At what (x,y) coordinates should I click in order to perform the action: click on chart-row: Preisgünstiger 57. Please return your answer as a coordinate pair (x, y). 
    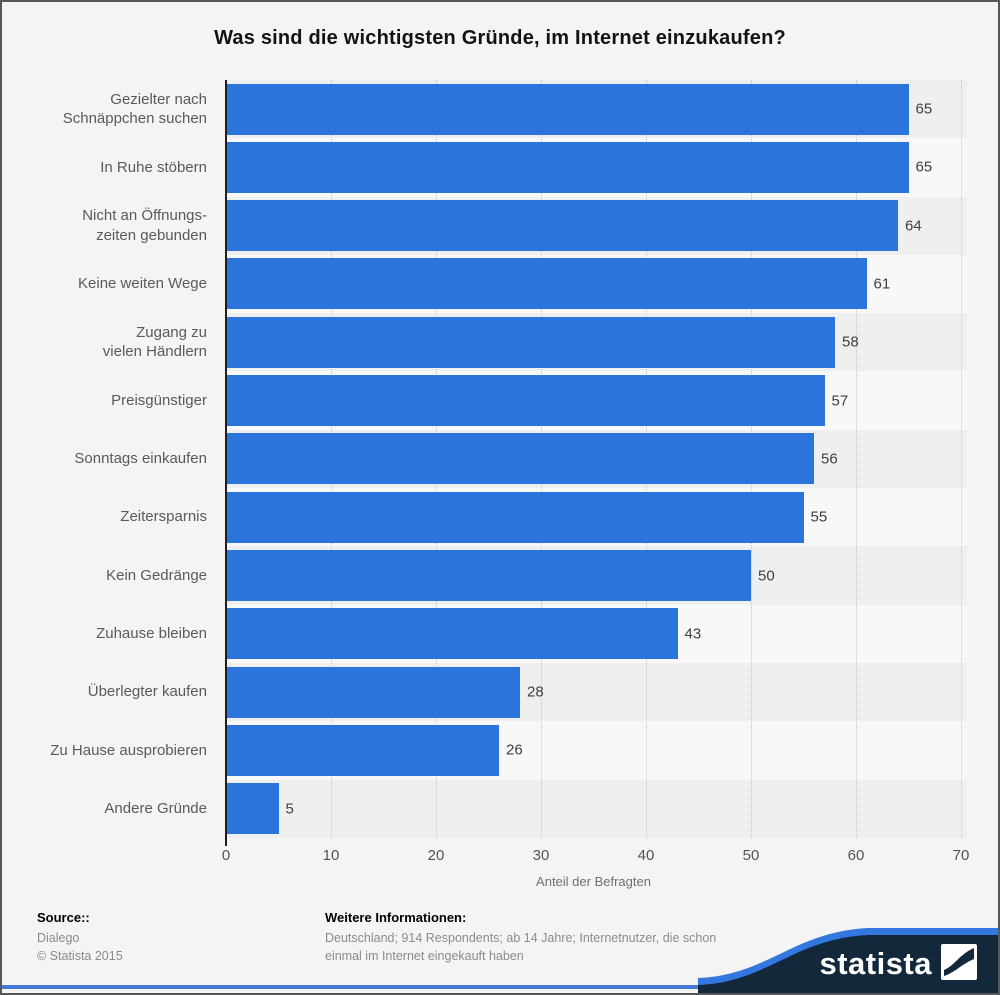
    Looking at the image, I should click on (484, 400).